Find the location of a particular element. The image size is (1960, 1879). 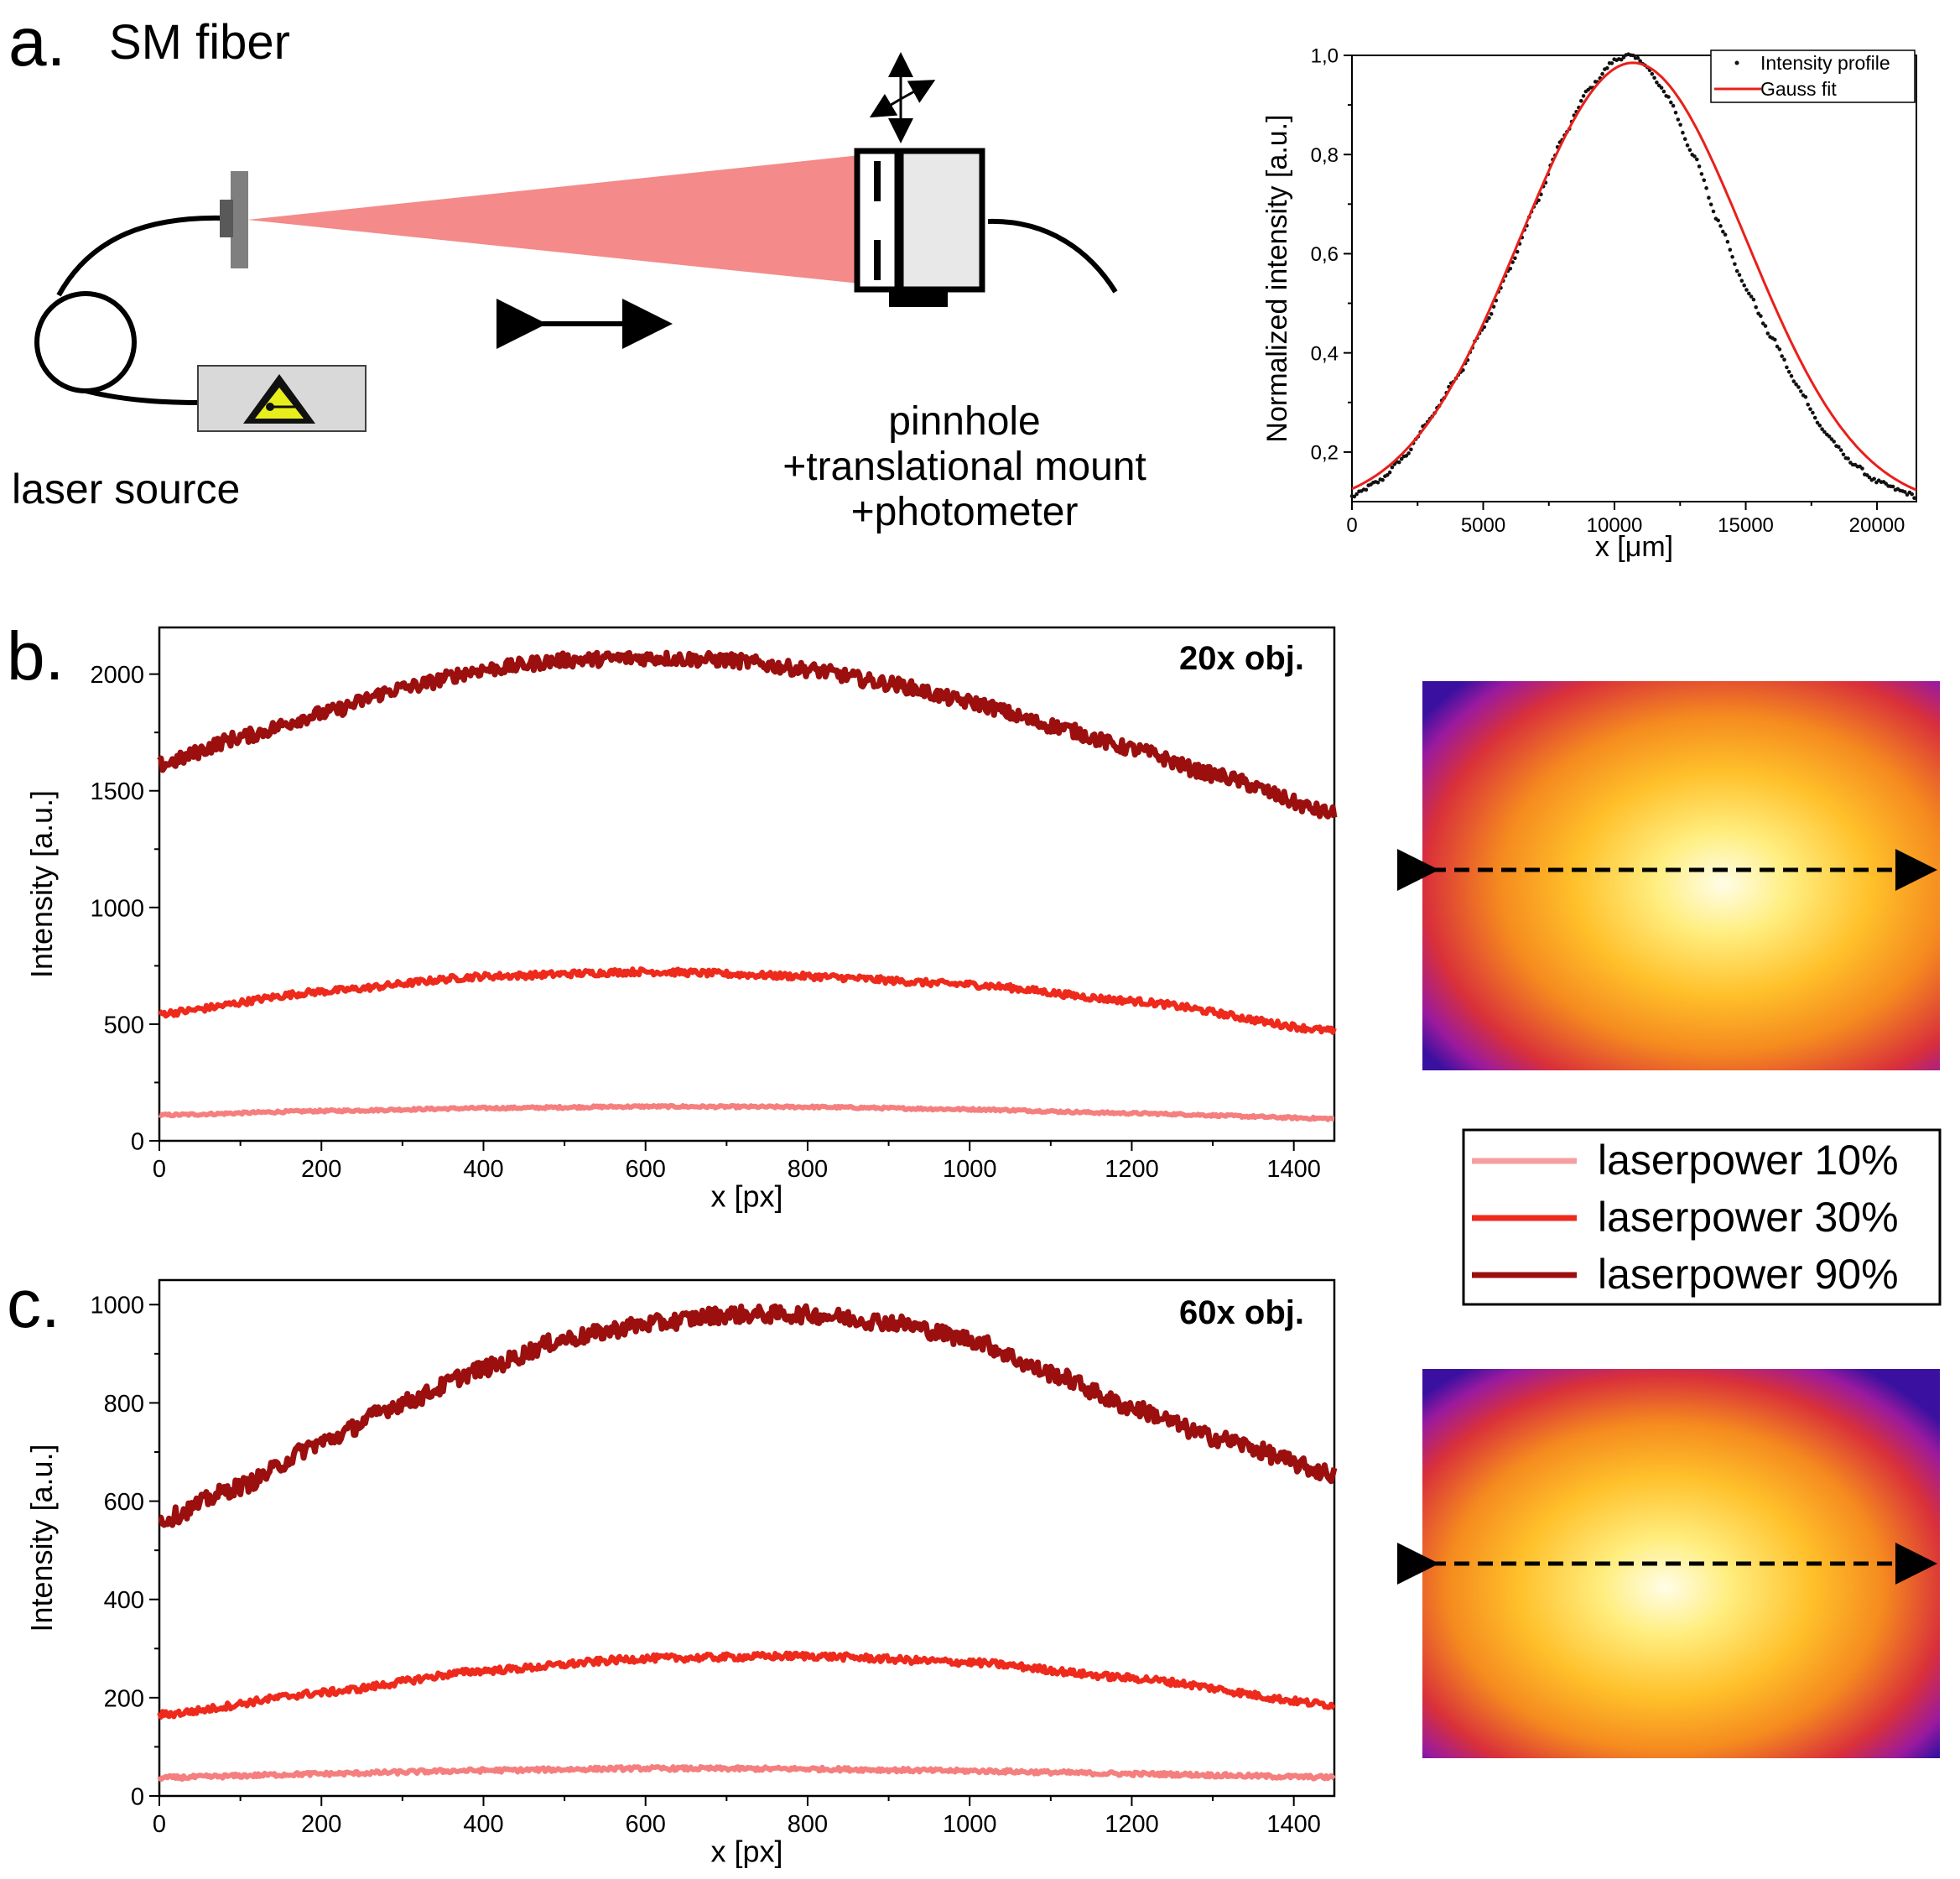

y-tick-label: 0,4 is located at coordinates (1325, 353).